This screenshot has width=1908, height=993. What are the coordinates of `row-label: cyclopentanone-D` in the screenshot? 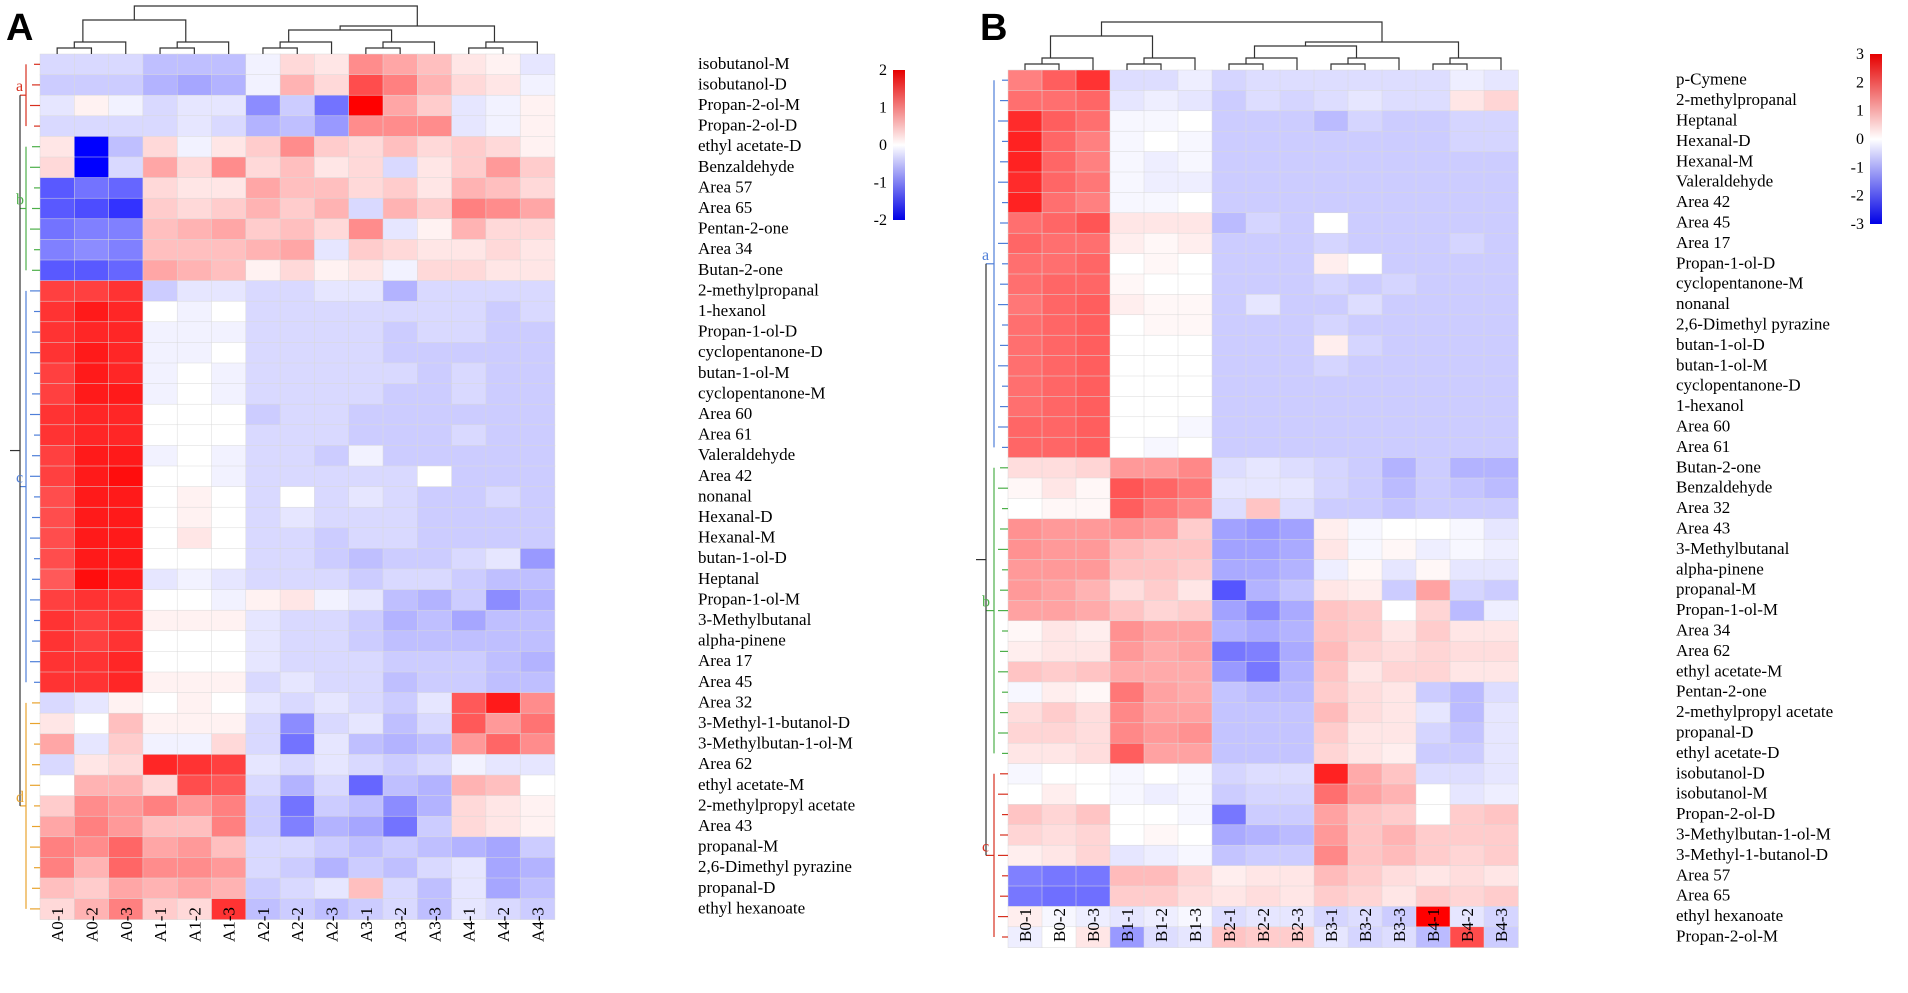 It's located at (760, 351).